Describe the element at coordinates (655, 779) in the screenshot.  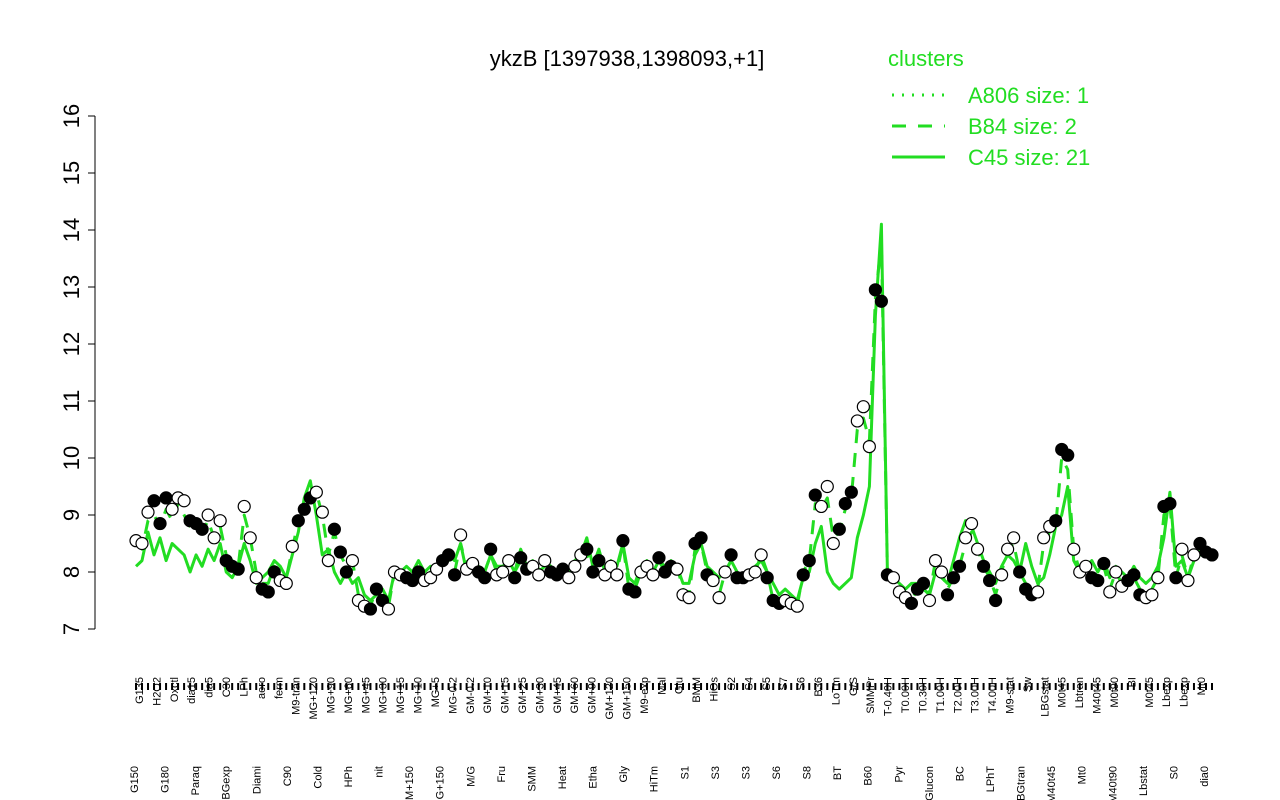
I see `x-tick-label: HiTm` at that location.